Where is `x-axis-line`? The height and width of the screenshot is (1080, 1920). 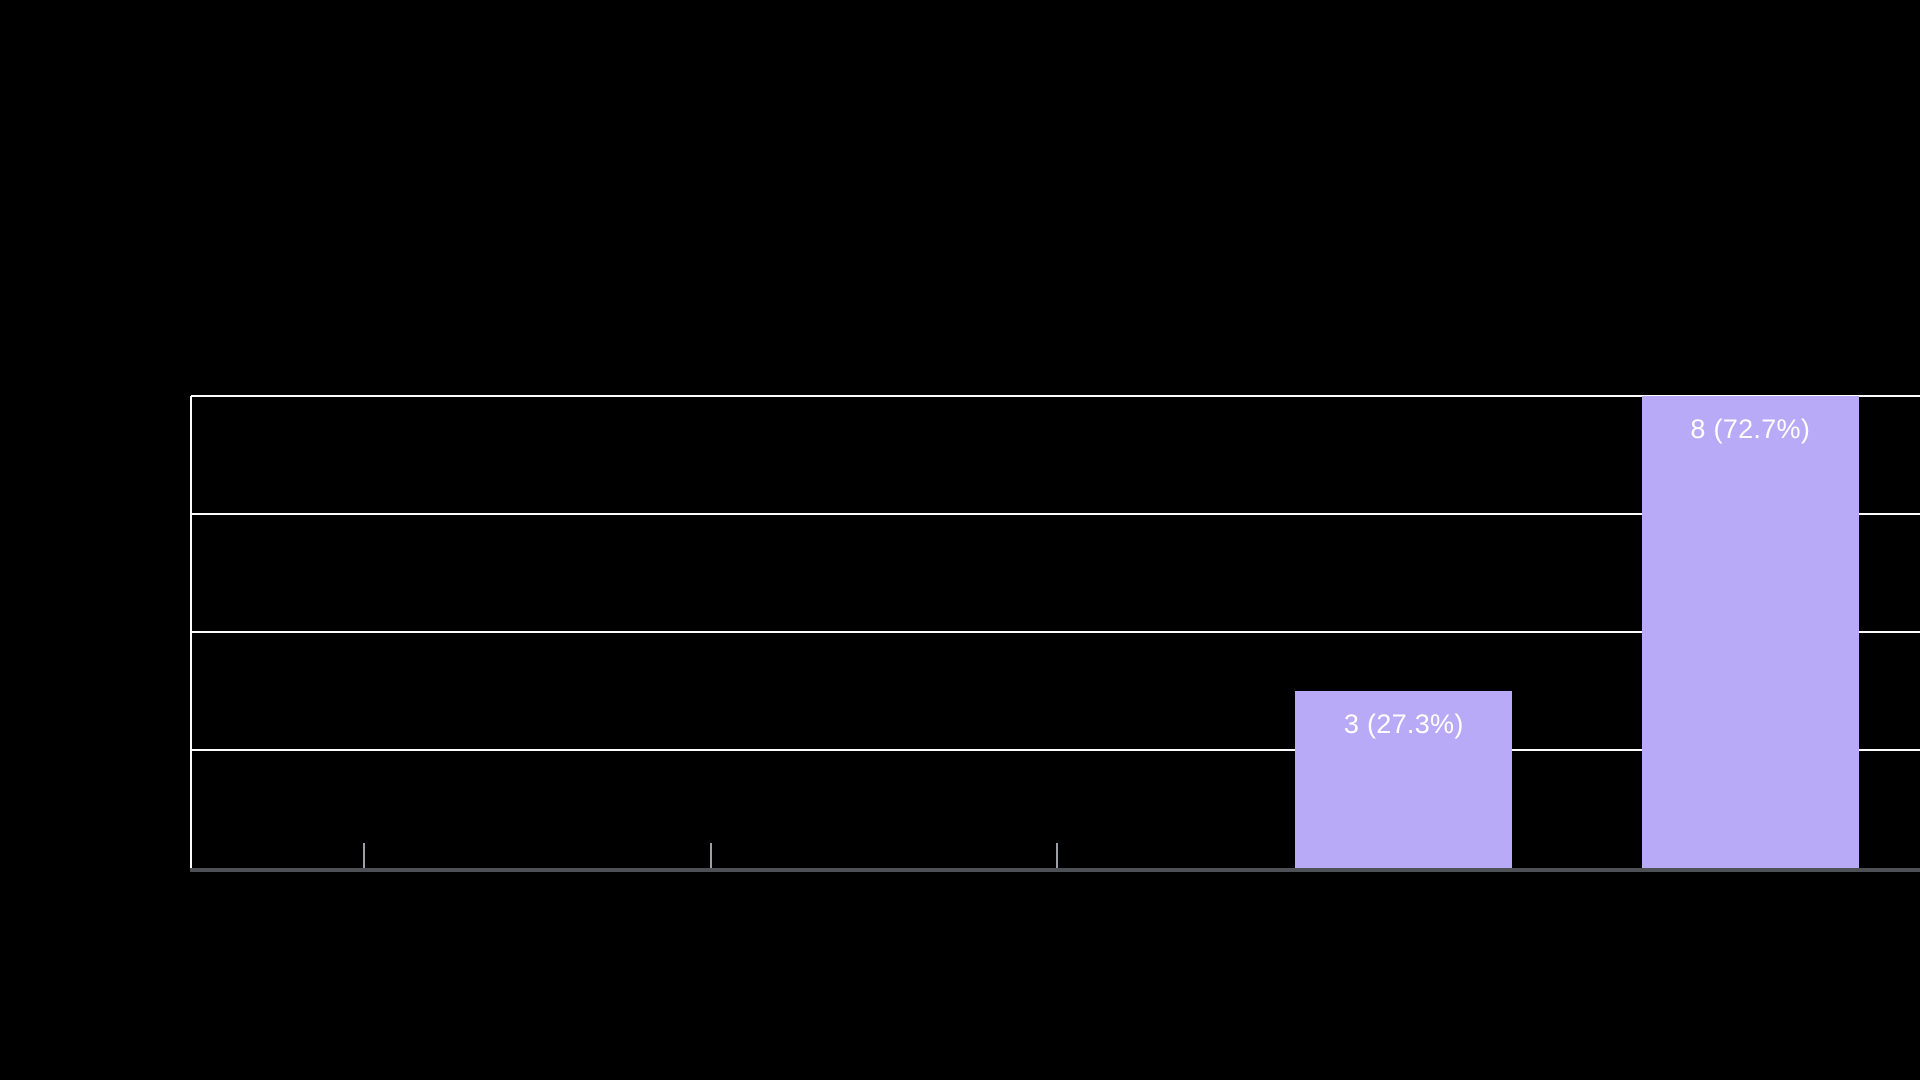 x-axis-line is located at coordinates (1055, 870).